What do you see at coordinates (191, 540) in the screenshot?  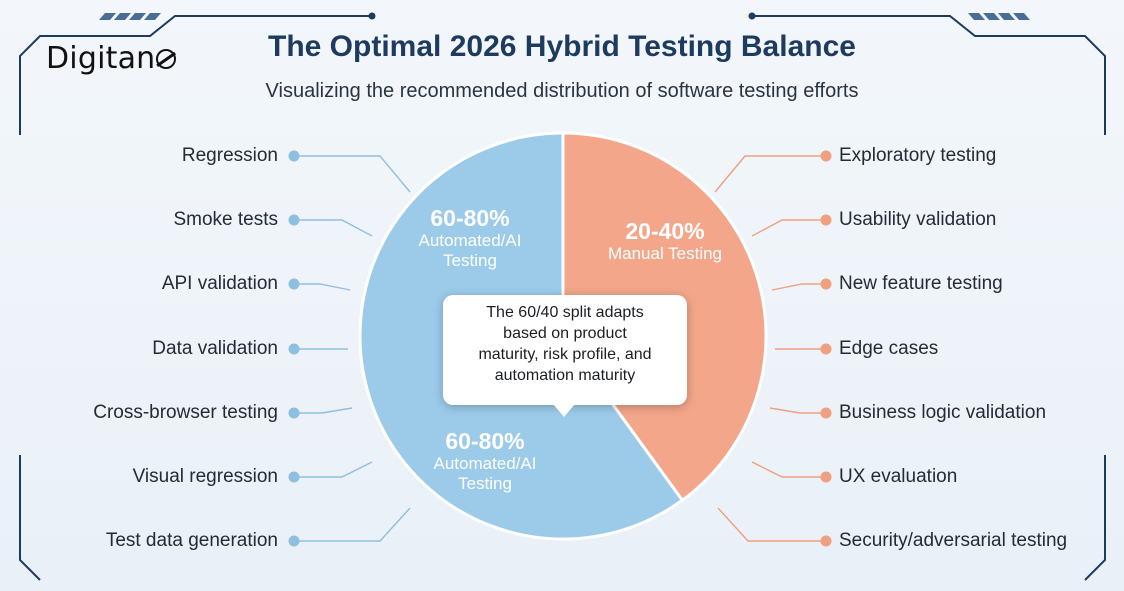 I see `automated-item-label: Test data generation` at bounding box center [191, 540].